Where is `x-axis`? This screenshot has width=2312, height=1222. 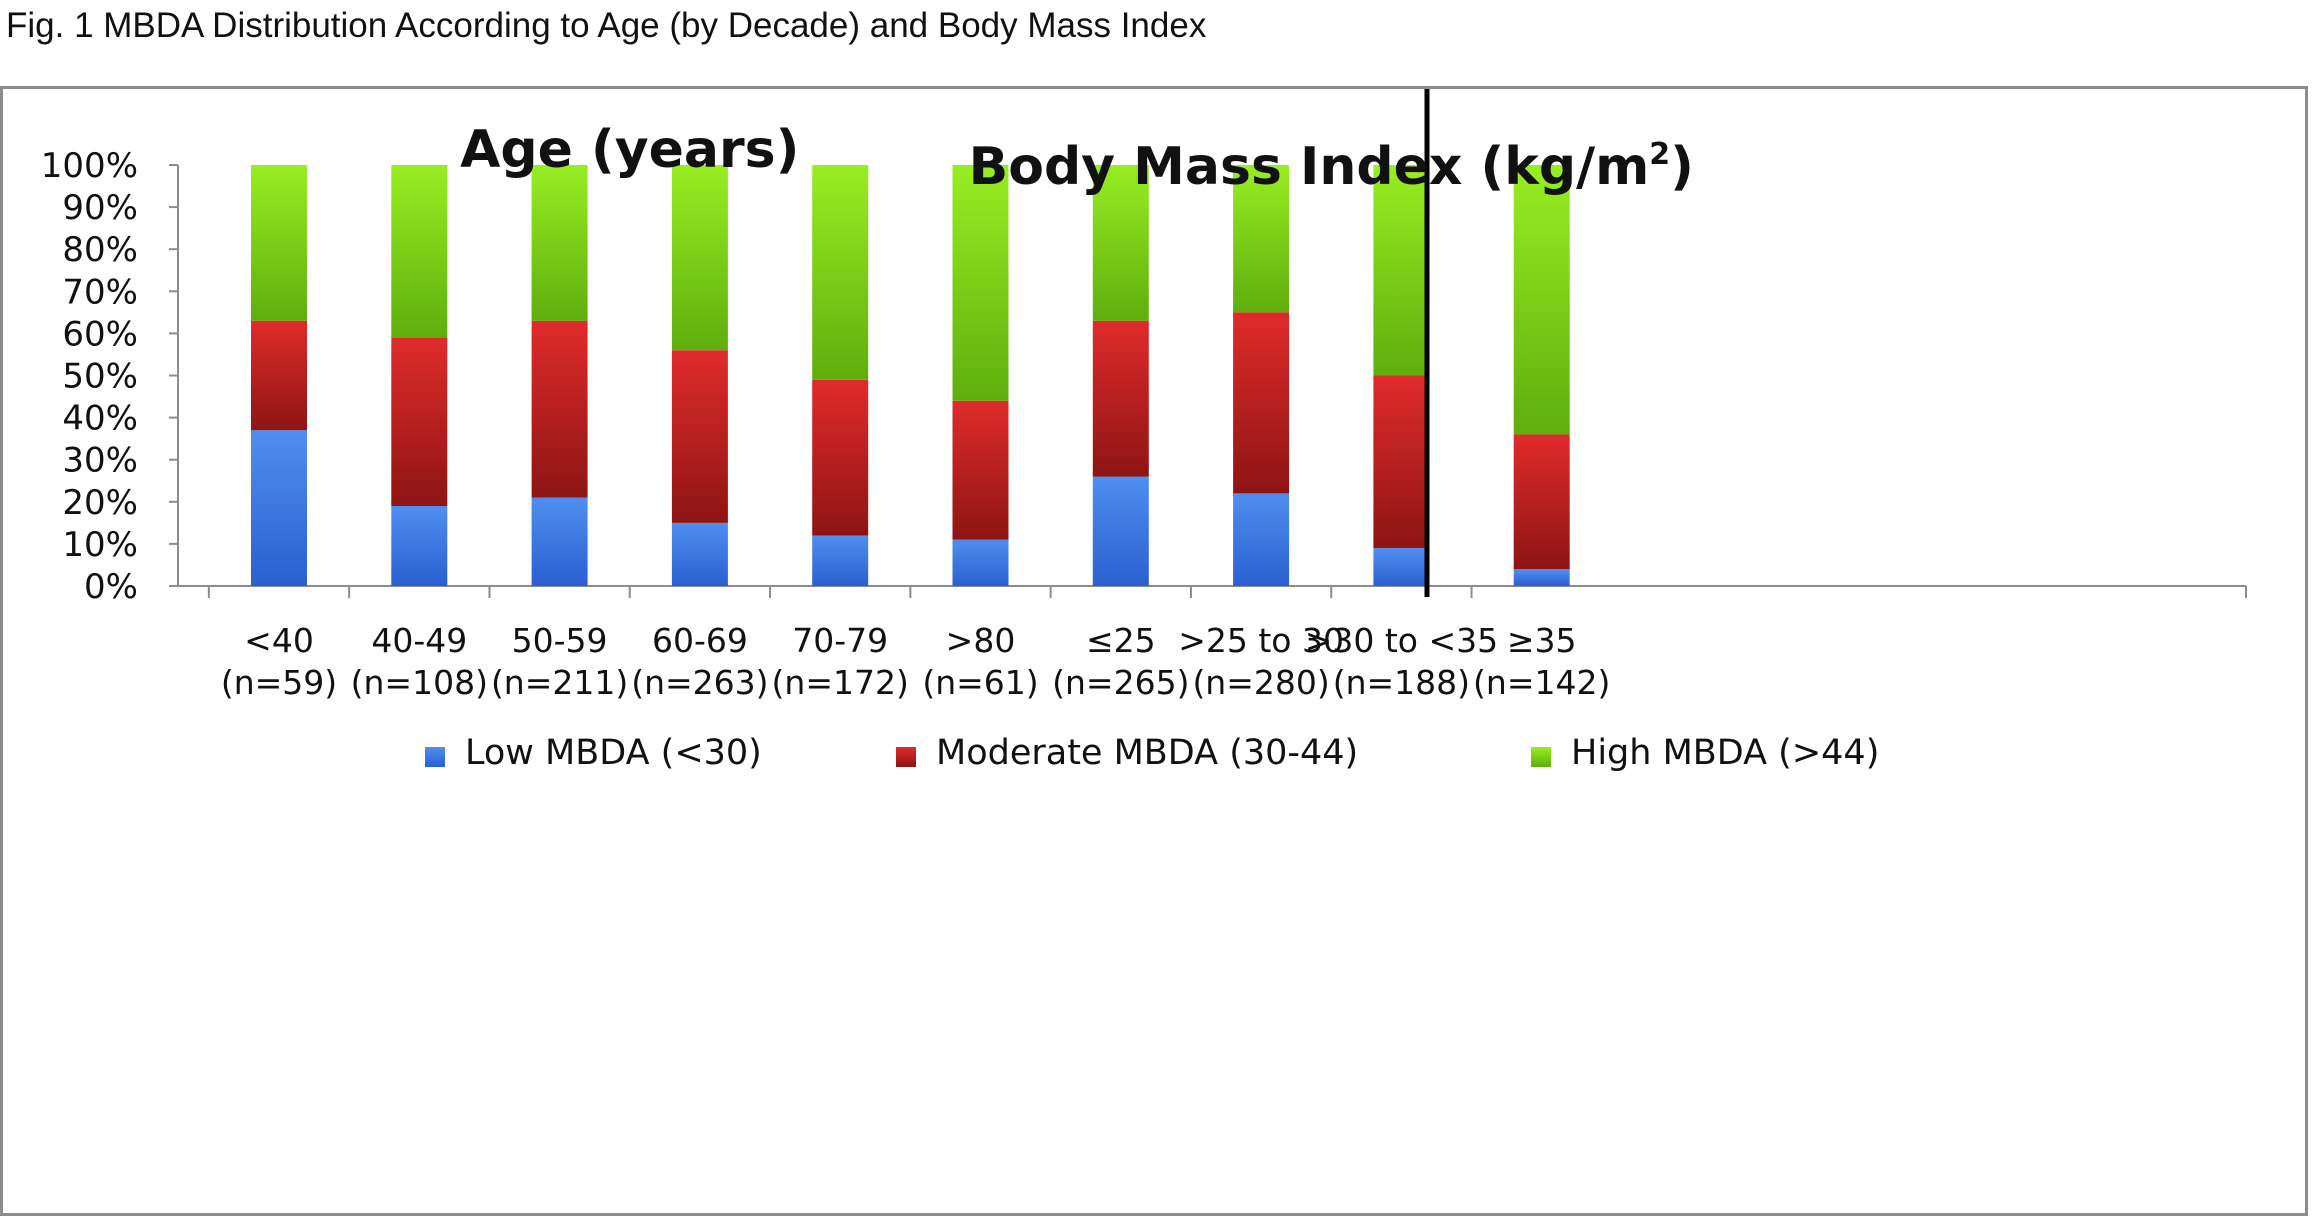
x-axis is located at coordinates (1212, 591).